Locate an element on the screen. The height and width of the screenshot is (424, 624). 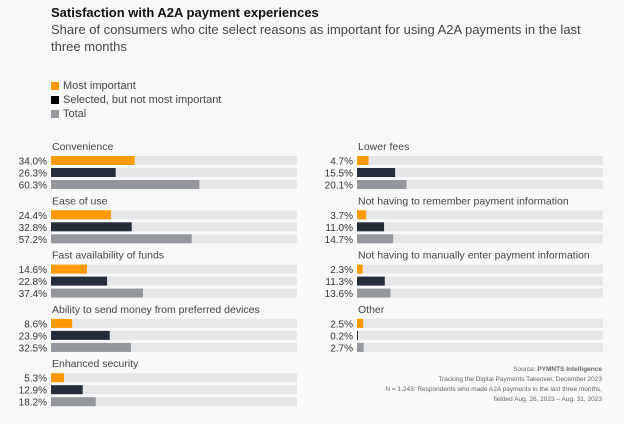
legend-label: Total is located at coordinates (75, 114).